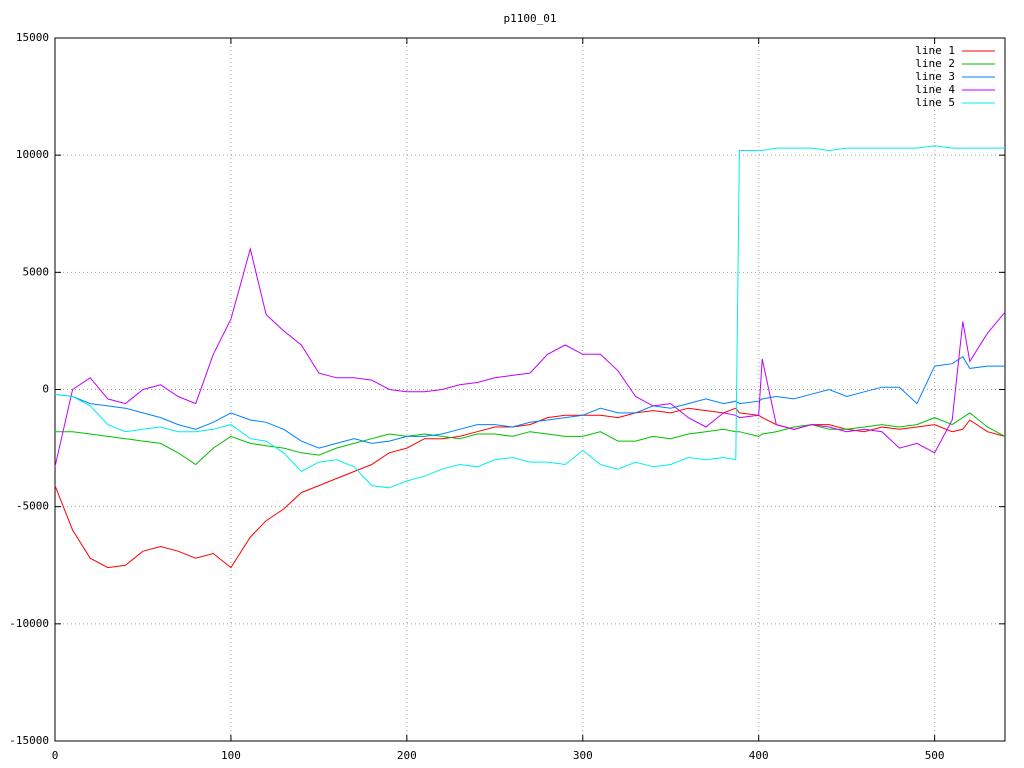 This screenshot has height=768, width=1024. Describe the element at coordinates (530, 18) in the screenshot. I see `chart-title: p1100_01` at that location.